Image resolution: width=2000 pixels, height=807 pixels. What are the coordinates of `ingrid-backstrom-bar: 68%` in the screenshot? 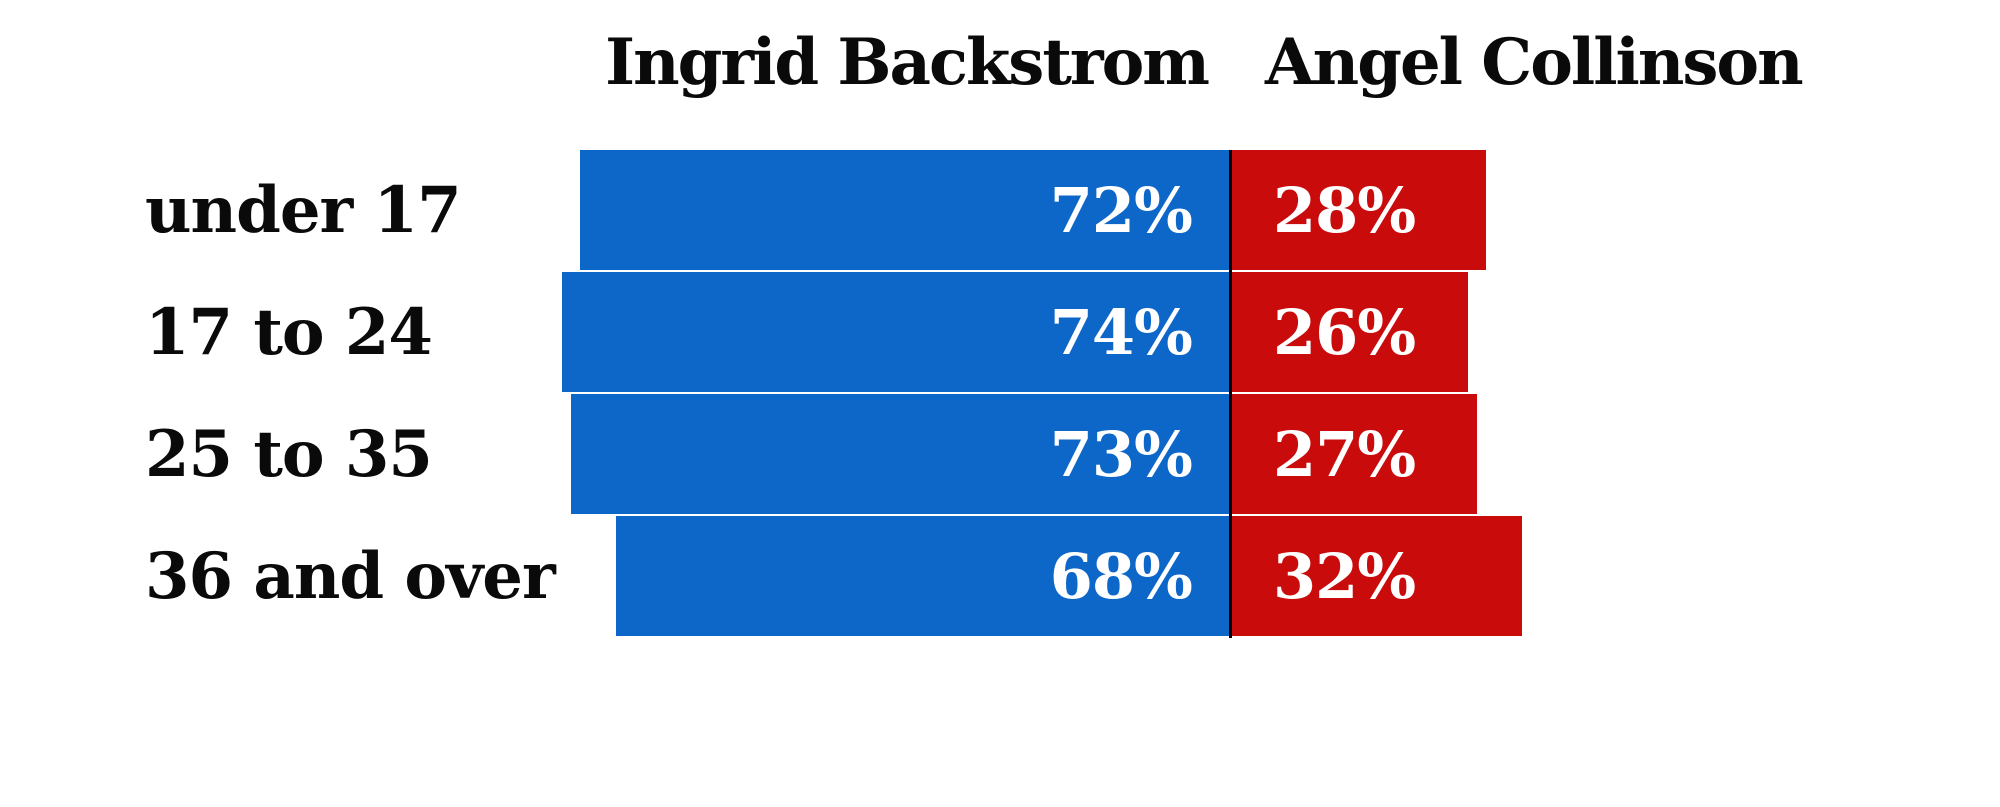 It's located at (923, 576).